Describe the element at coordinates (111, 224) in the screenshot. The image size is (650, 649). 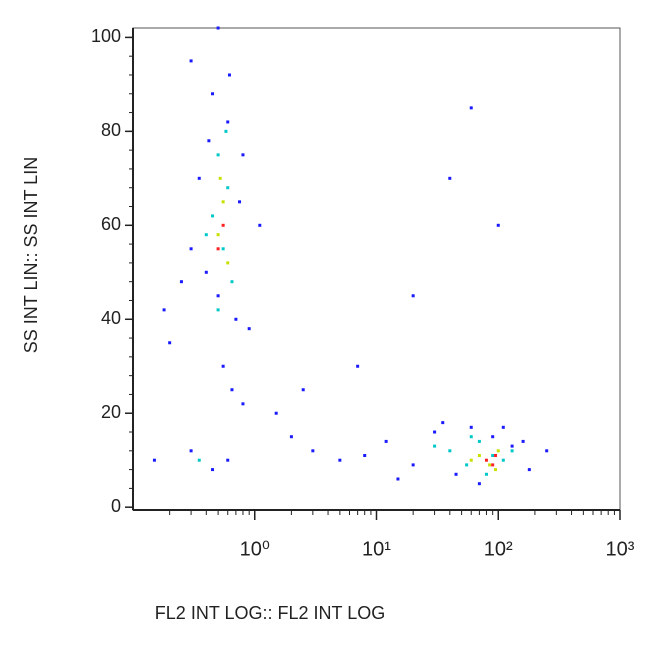
I see `y-tick-label: 60` at that location.